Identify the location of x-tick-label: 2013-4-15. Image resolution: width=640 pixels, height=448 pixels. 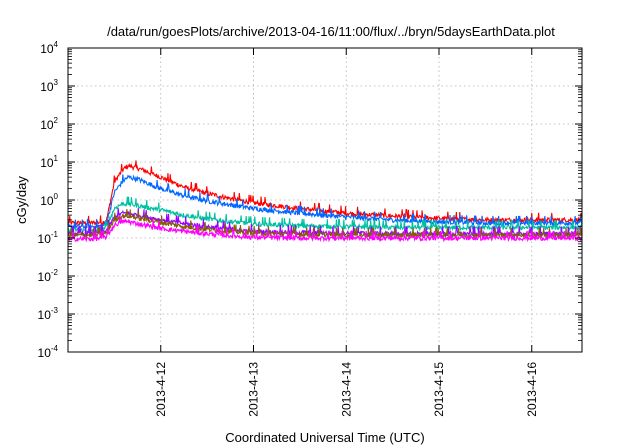
(439, 389).